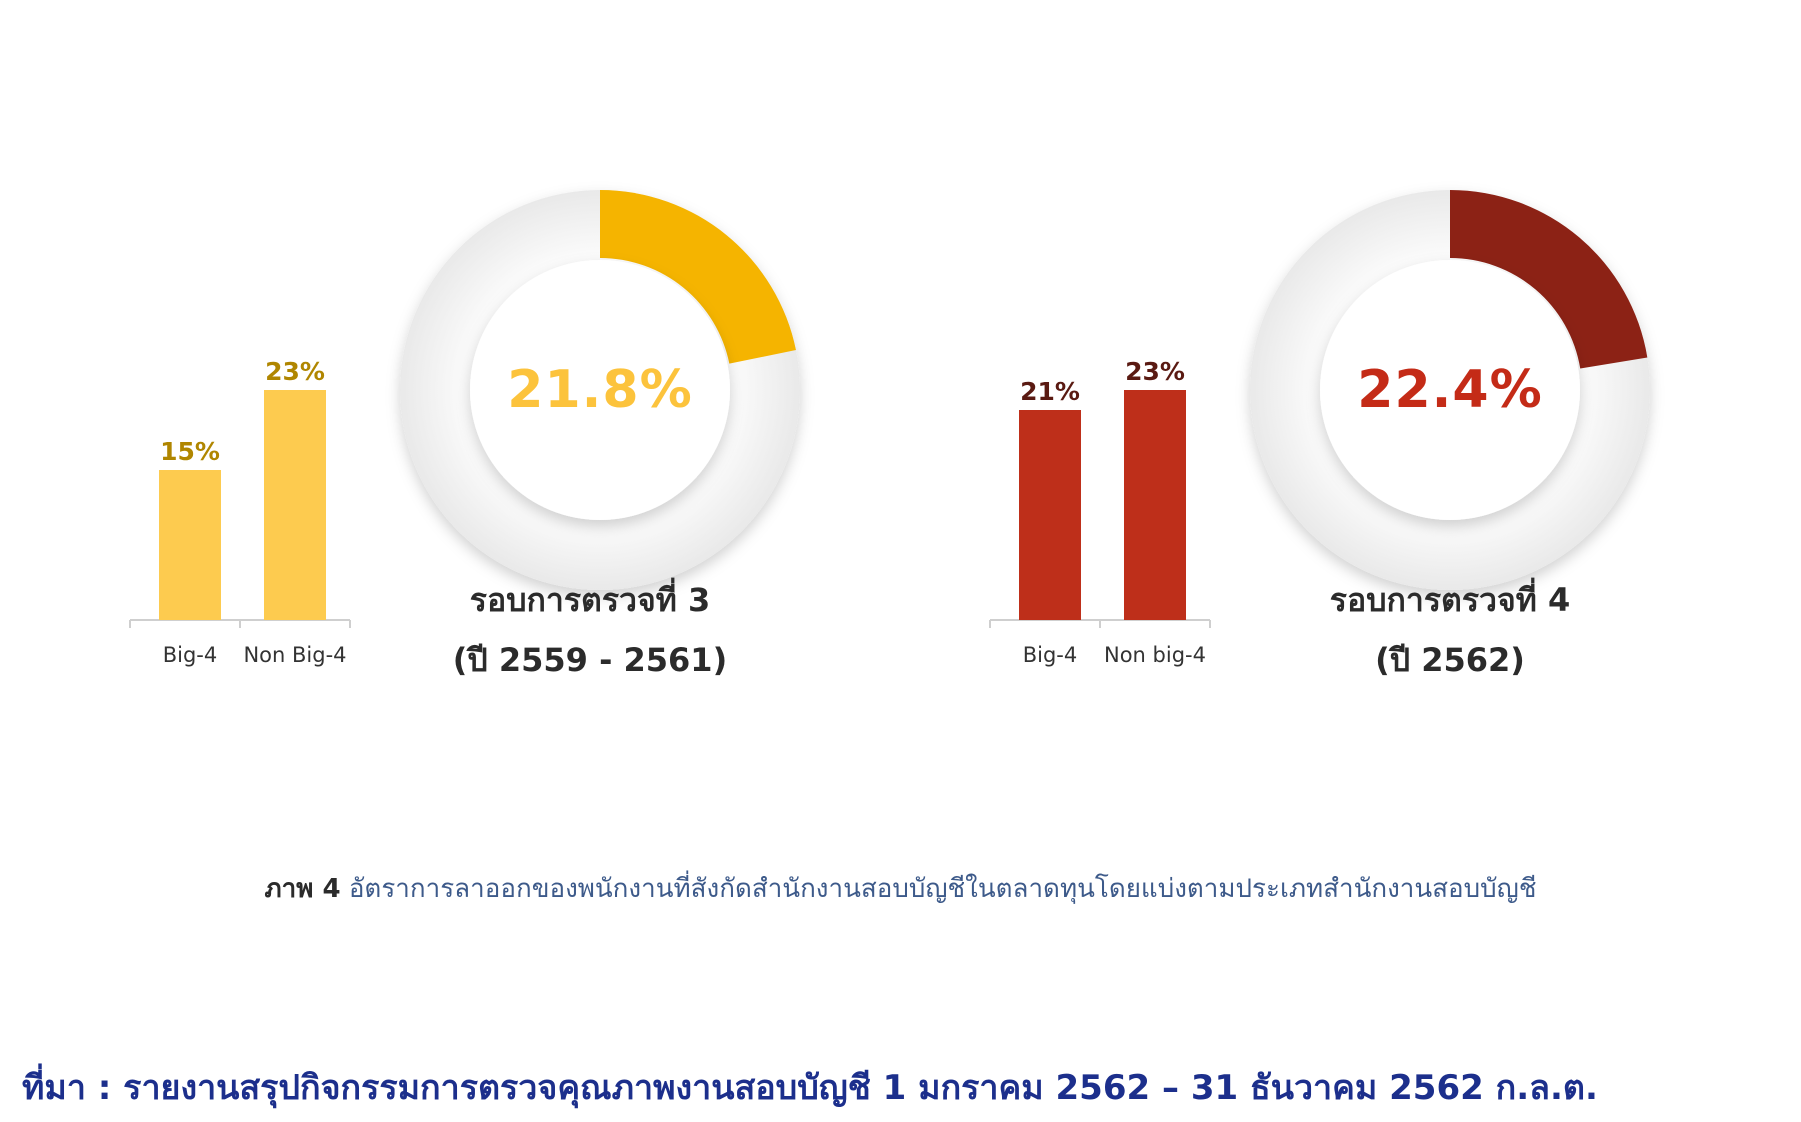  Describe the element at coordinates (1450, 660) in the screenshot. I see `round-years: (ปี 2562)` at that location.